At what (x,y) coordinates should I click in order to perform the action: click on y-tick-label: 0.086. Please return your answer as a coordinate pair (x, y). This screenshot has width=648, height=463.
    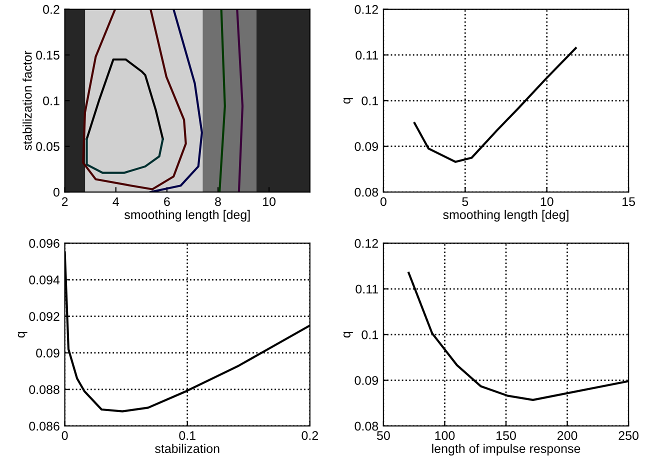
    Looking at the image, I should click on (44, 426).